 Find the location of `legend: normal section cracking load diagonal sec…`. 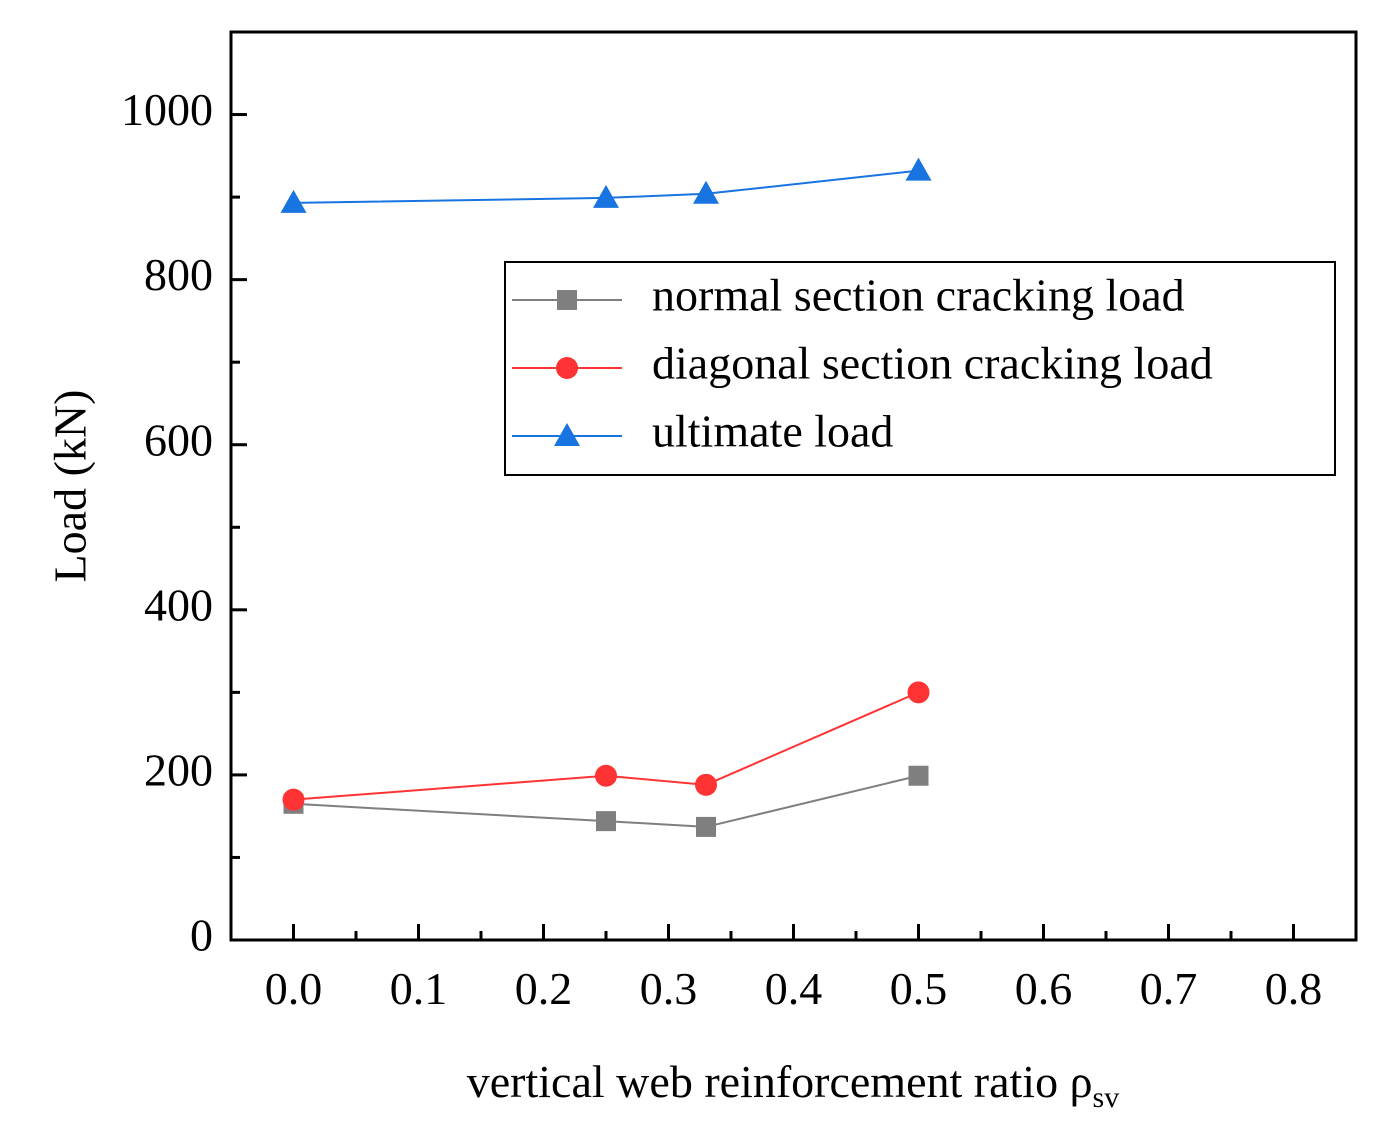

legend: normal section cracking load diagonal sec… is located at coordinates (920, 368).